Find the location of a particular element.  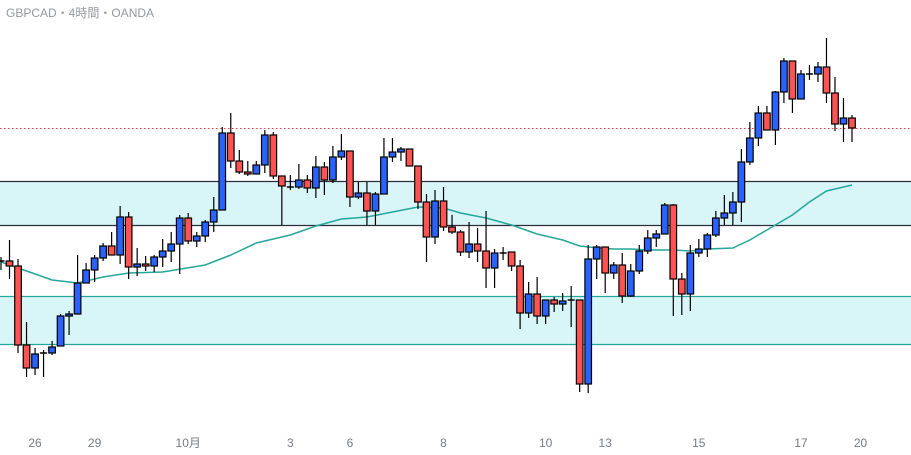

x-axis-tick-label: 6 is located at coordinates (350, 443).